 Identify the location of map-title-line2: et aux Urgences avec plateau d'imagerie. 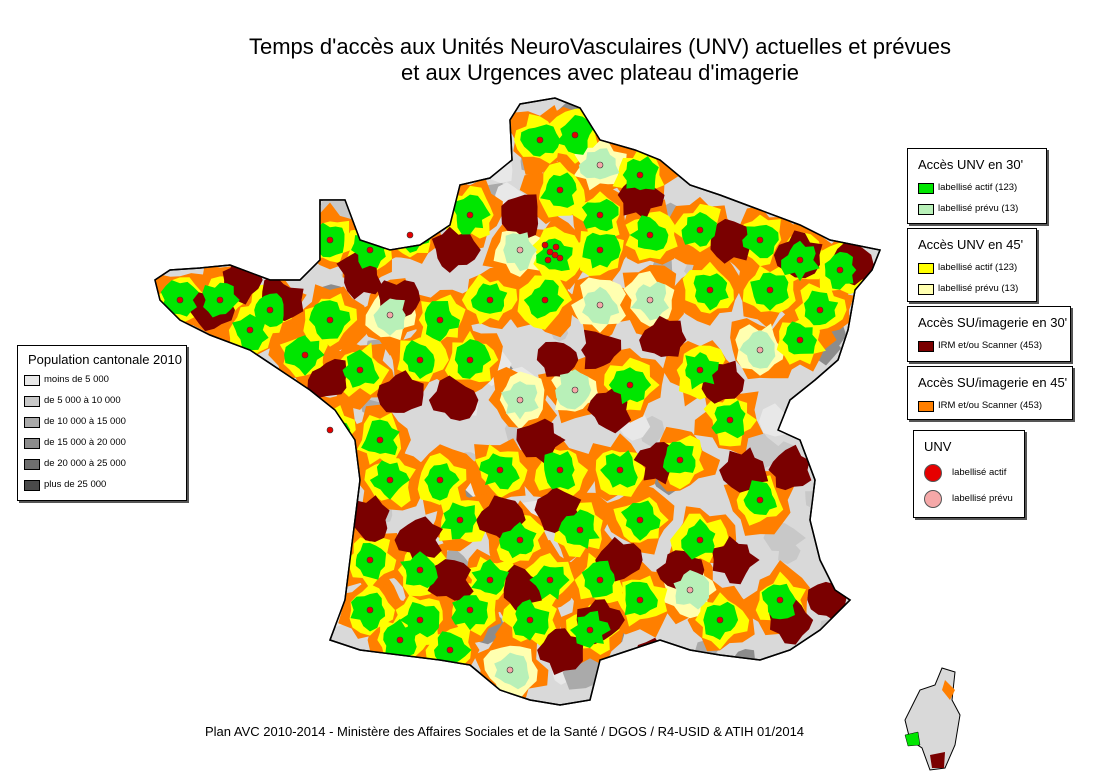
(600, 72).